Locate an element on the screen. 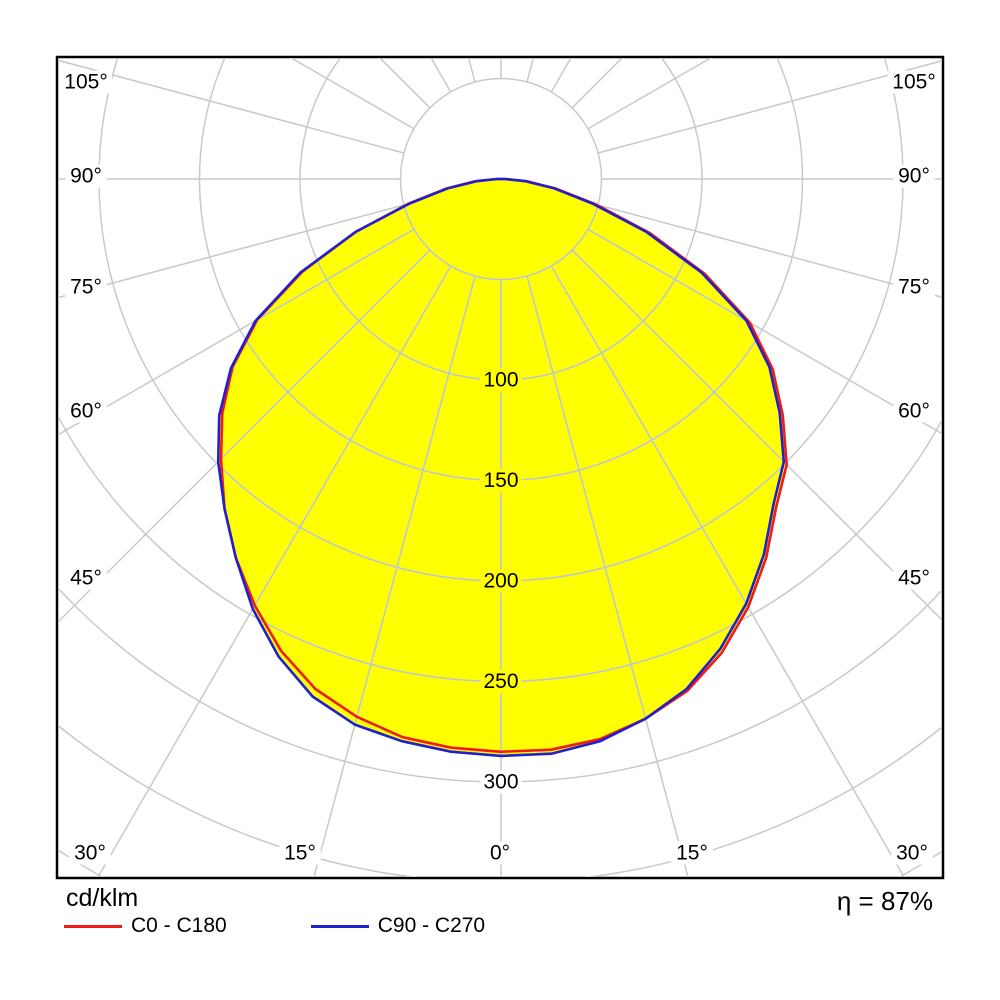 The height and width of the screenshot is (1000, 1000). radius-tick: 250 is located at coordinates (500, 681).